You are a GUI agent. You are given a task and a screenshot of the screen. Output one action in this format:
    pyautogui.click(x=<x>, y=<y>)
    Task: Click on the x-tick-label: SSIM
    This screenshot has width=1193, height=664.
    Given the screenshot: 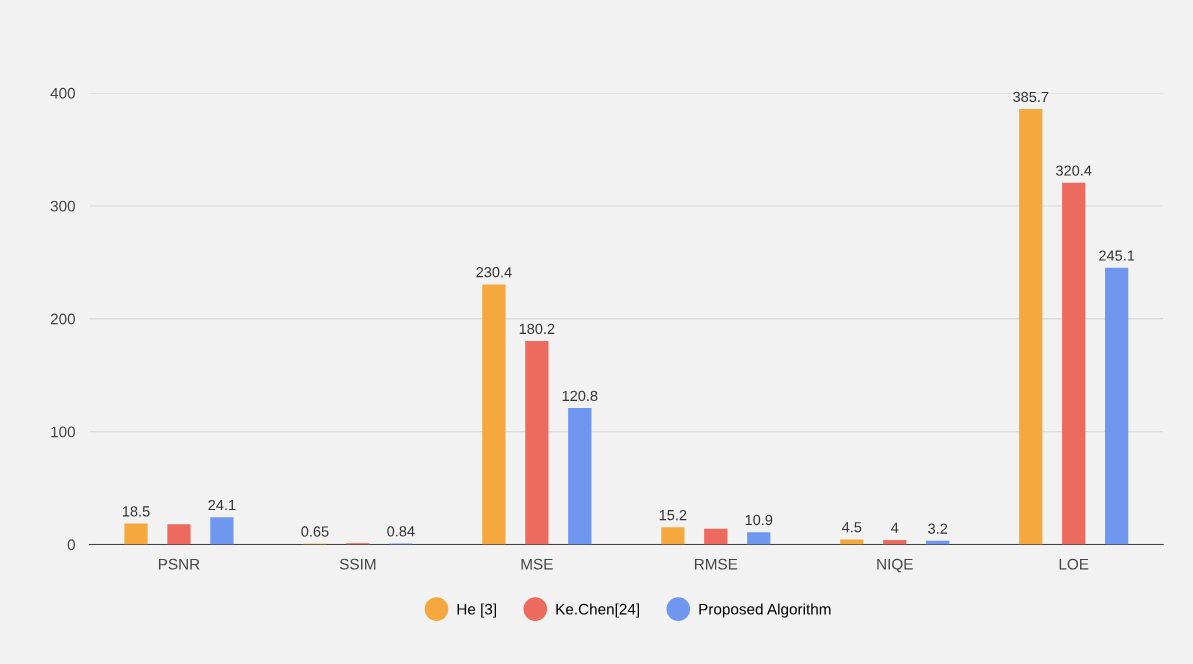 What is the action you would take?
    pyautogui.click(x=357, y=564)
    